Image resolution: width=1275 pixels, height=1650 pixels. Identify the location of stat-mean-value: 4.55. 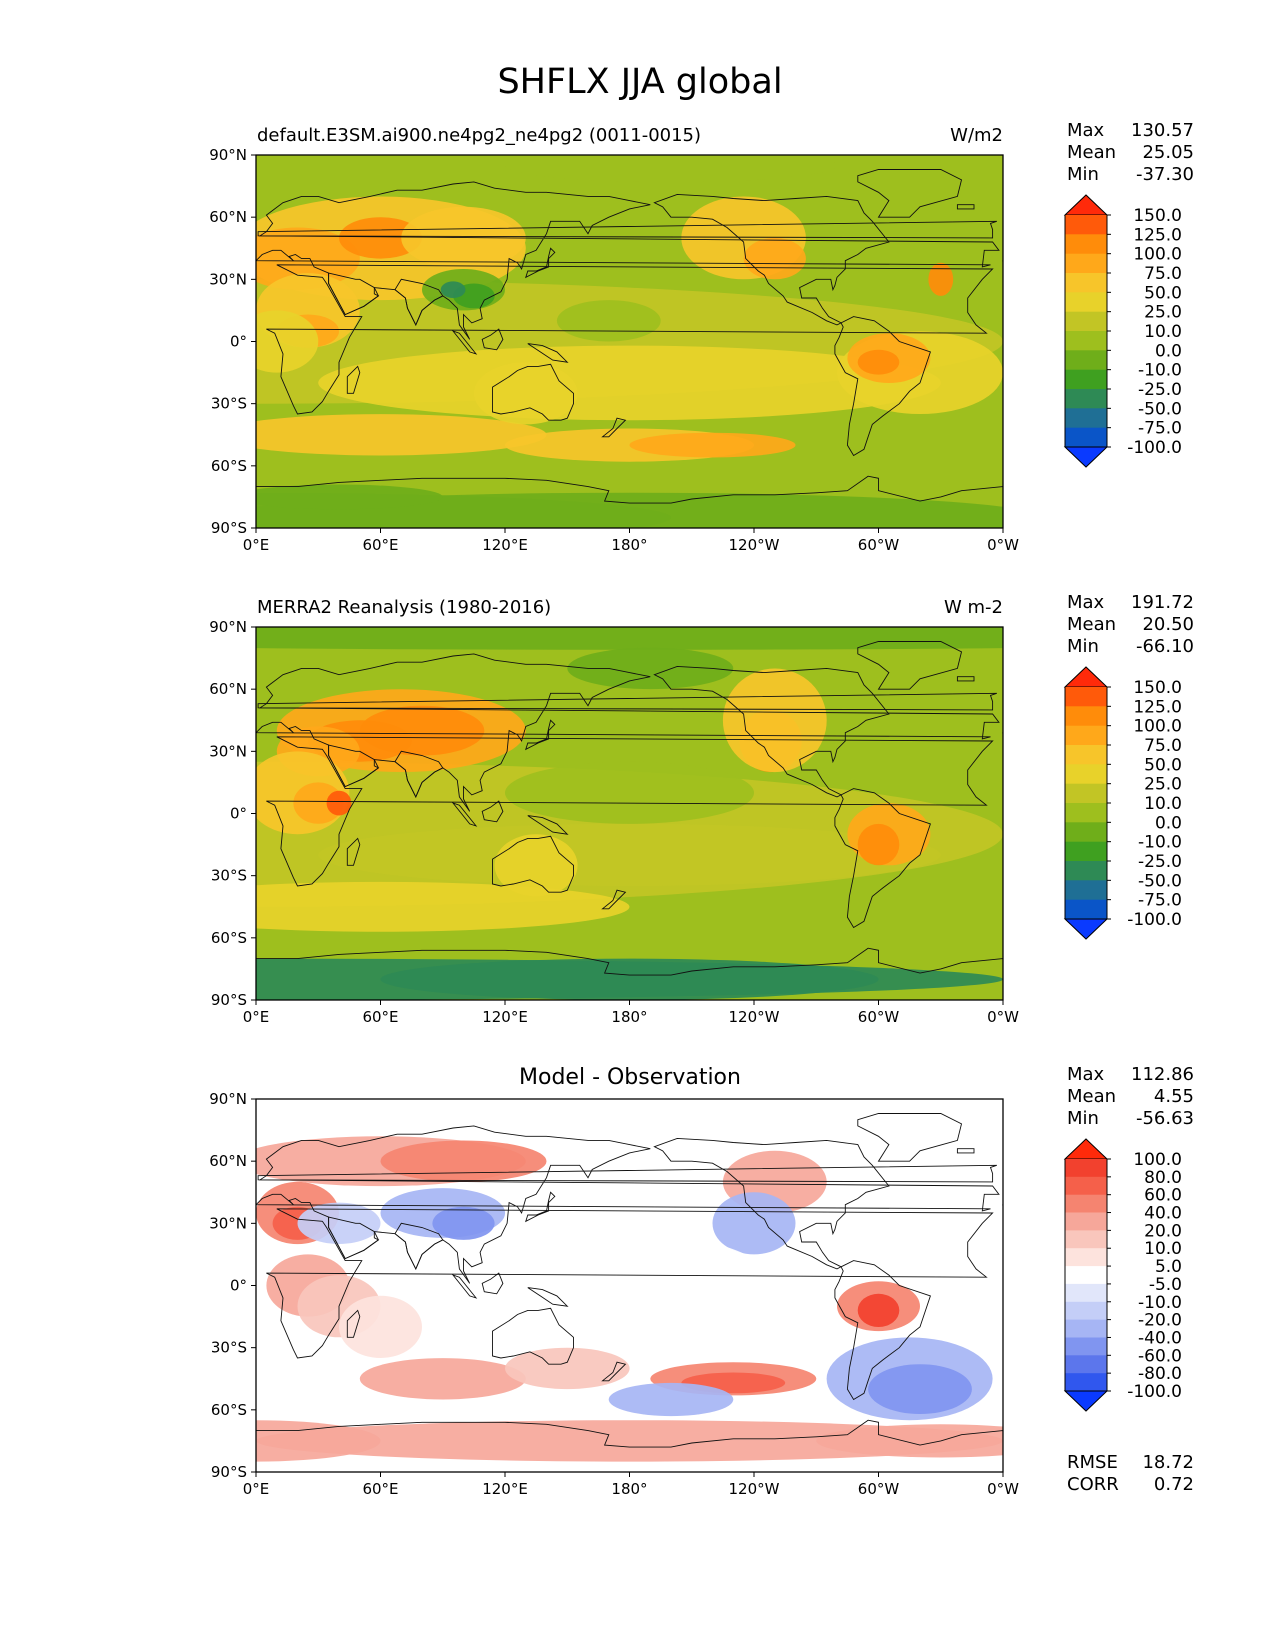
(1174, 1096).